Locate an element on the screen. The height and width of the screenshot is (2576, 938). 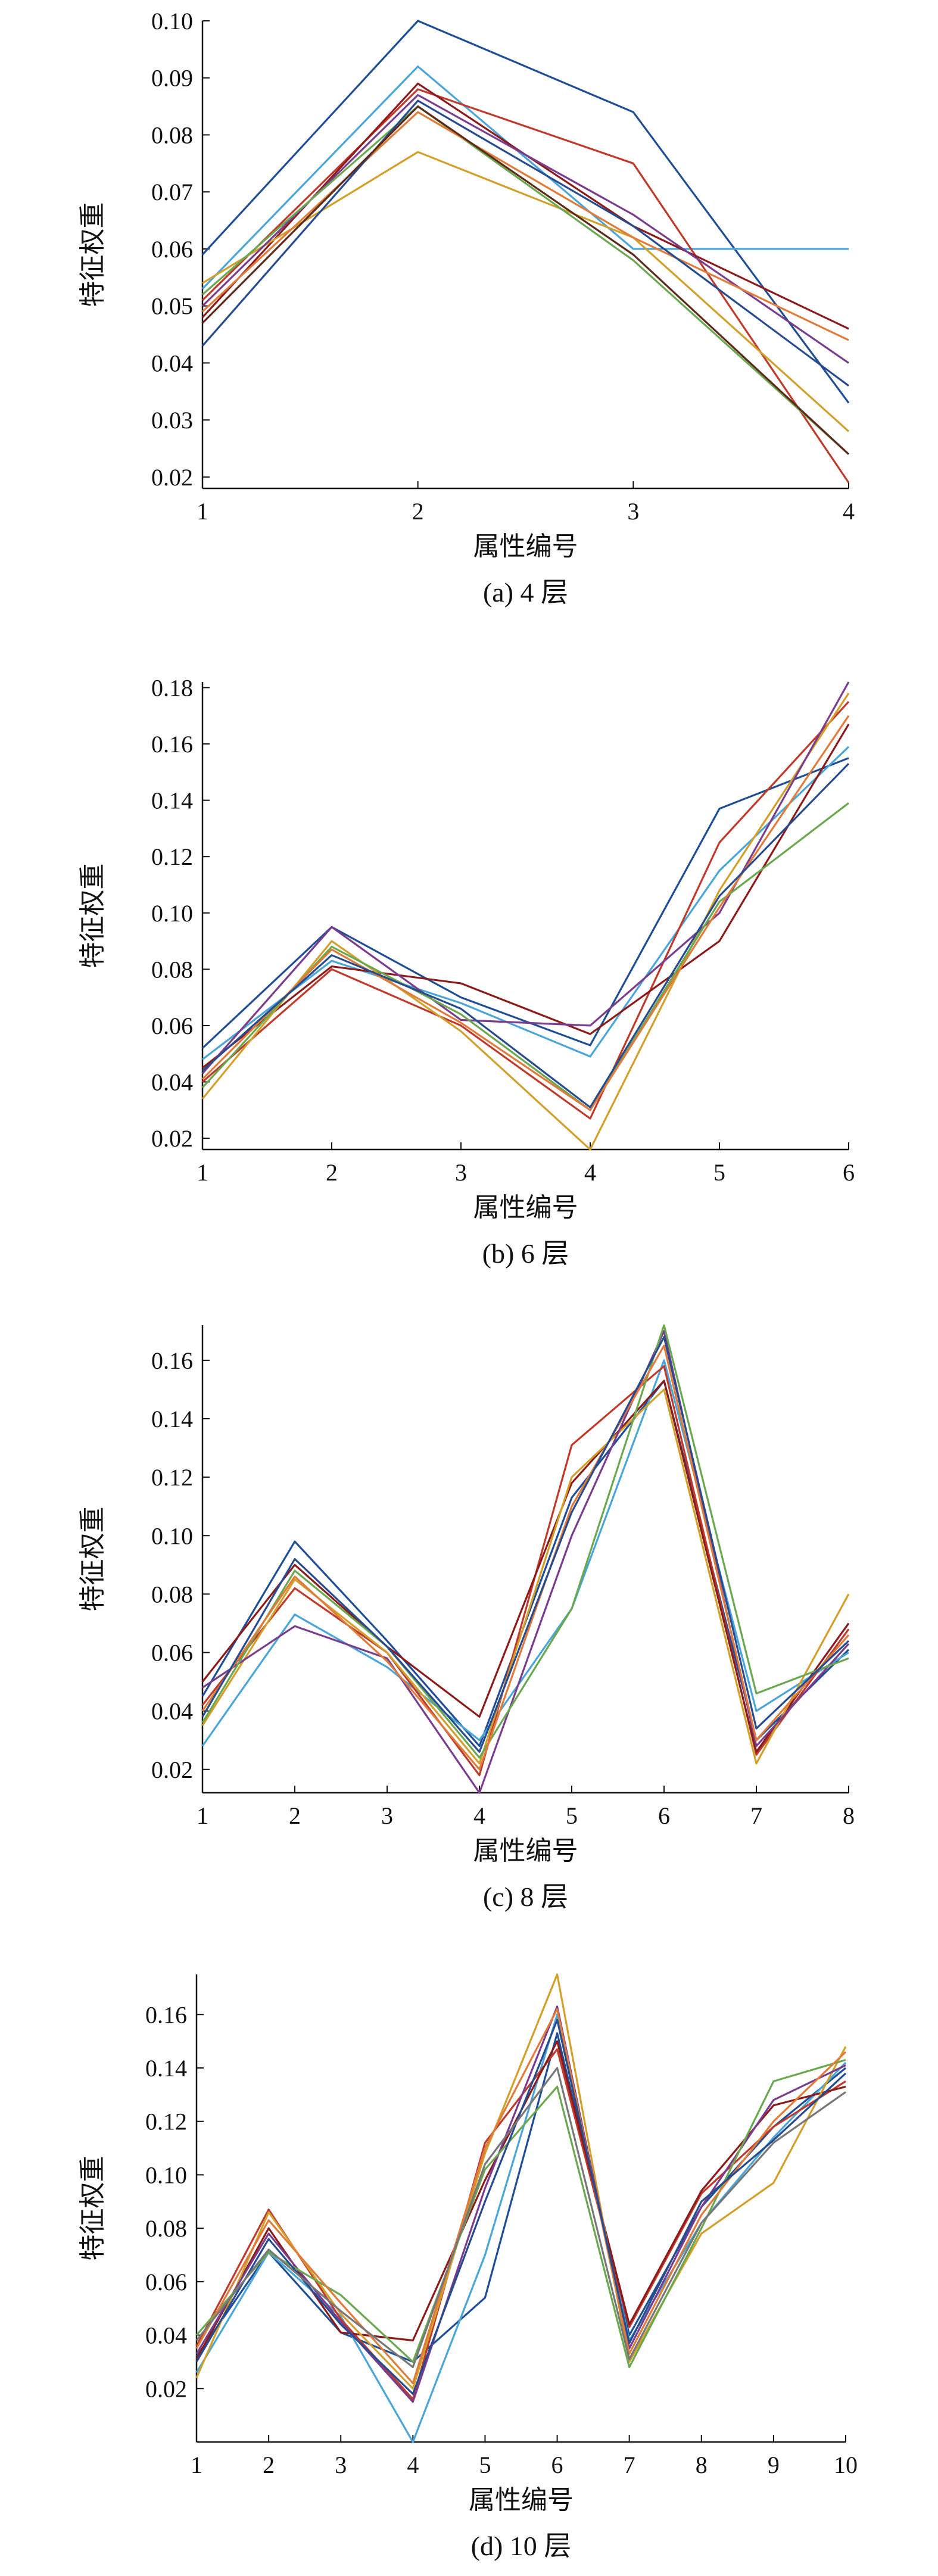
y-tick-label: 0.18 is located at coordinates (172, 688).